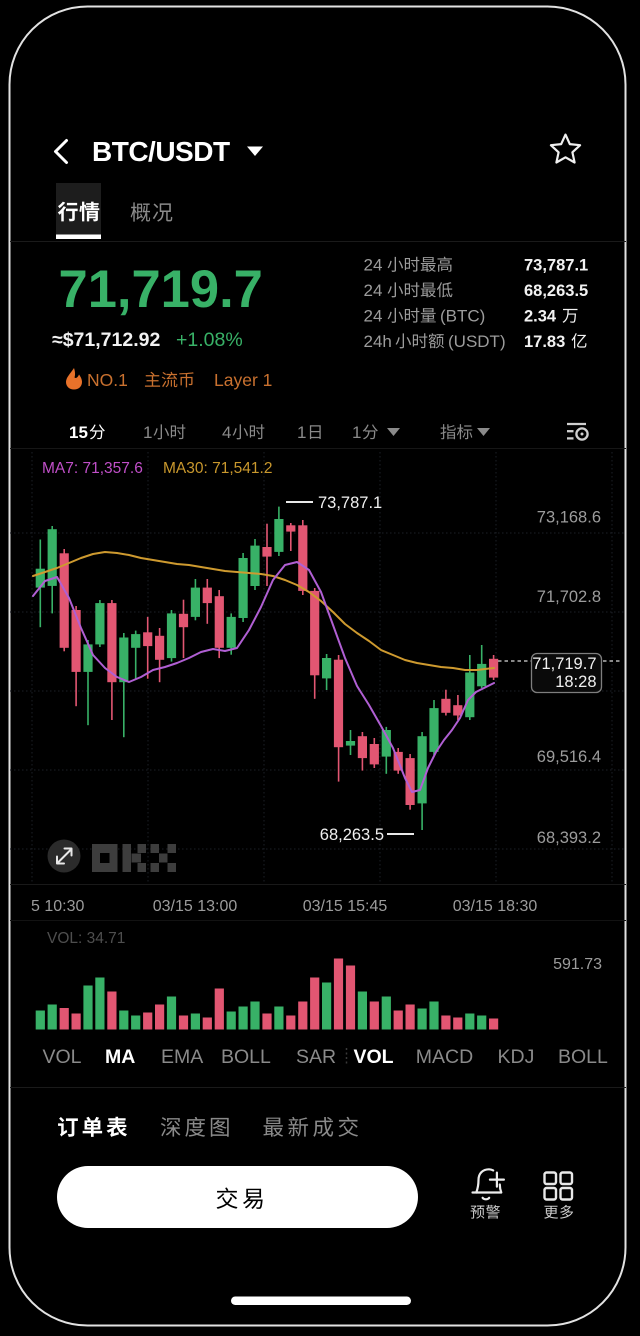 This screenshot has width=640, height=1336. I want to click on svg-text: 73,168.6, so click(569, 518).